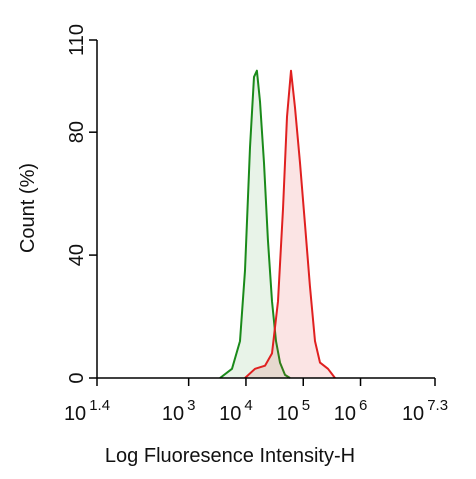 Image resolution: width=476 pixels, height=479 pixels. What do you see at coordinates (363, 405) in the screenshot?
I see `x-tick-exponent: 6` at bounding box center [363, 405].